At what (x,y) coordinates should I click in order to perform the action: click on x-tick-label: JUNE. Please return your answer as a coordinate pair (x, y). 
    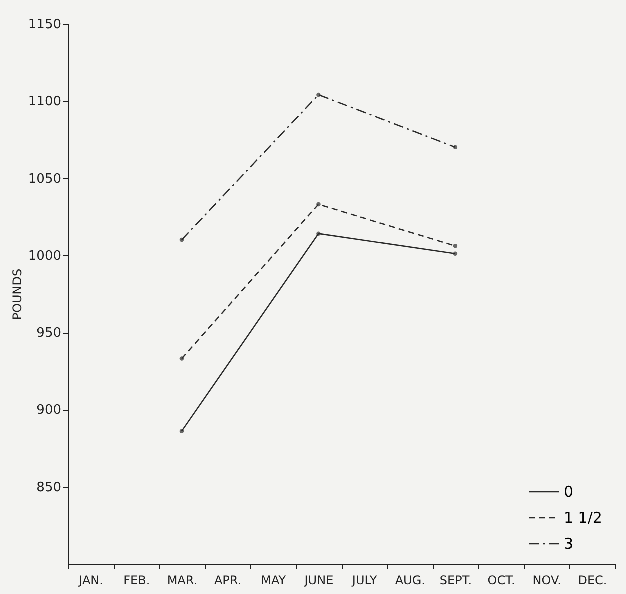
    Looking at the image, I should click on (319, 581).